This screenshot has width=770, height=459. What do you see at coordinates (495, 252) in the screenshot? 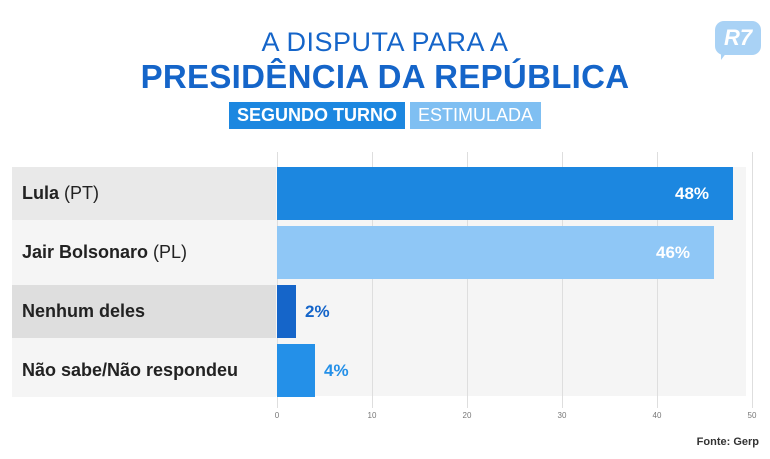
I see `bar-bolsonaro` at bounding box center [495, 252].